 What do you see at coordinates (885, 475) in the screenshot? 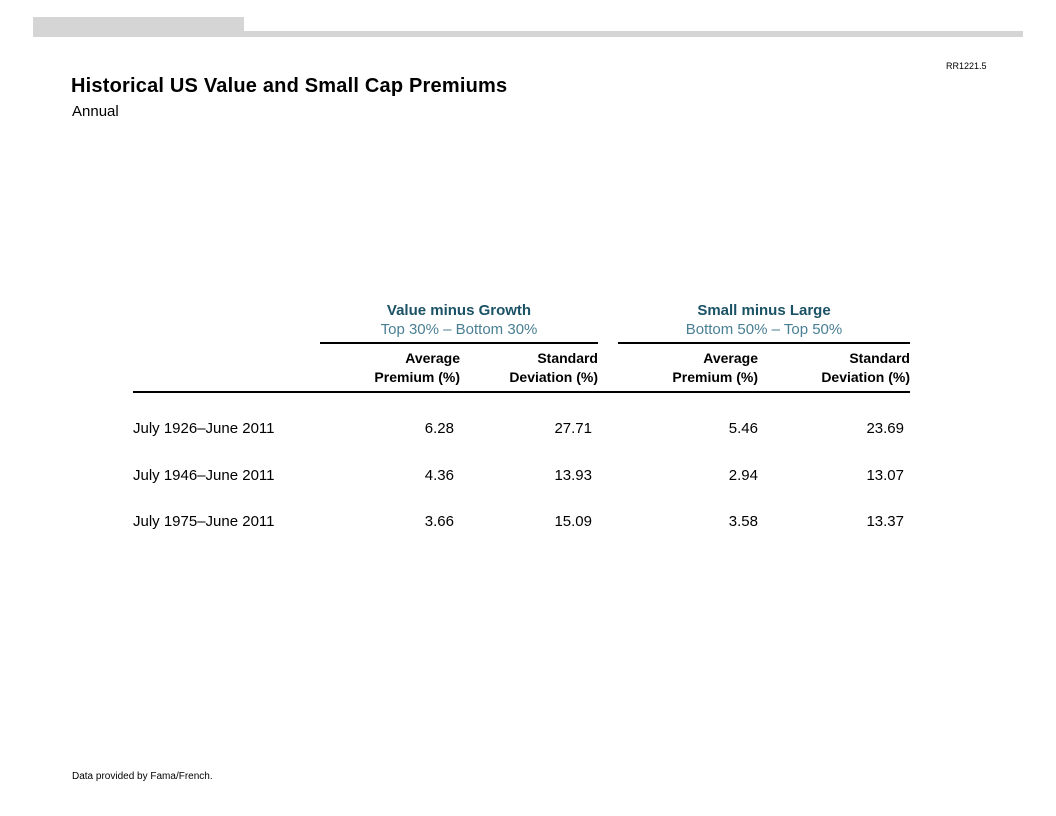
I see `value-cell: 13.07` at bounding box center [885, 475].